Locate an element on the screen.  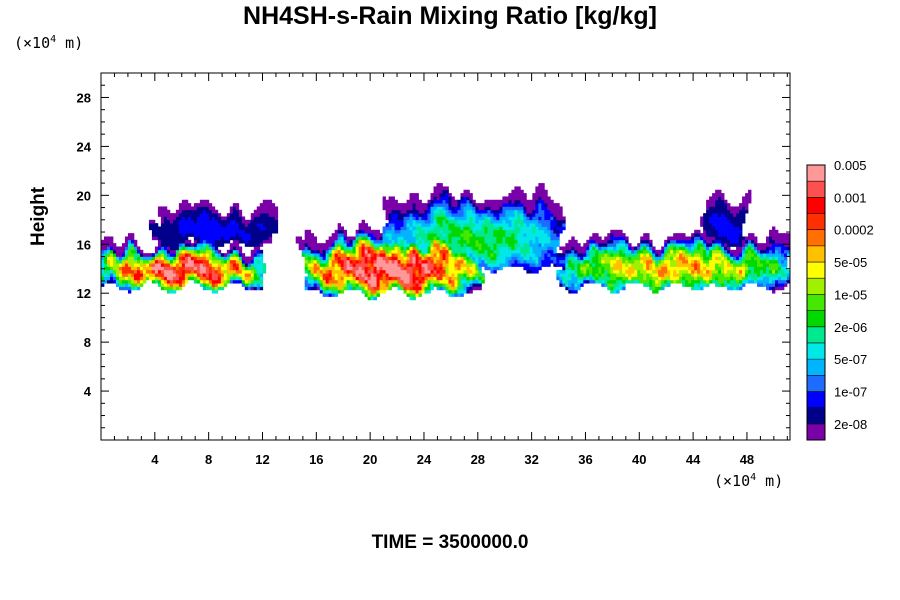
x-tick-label: 4 is located at coordinates (155, 459).